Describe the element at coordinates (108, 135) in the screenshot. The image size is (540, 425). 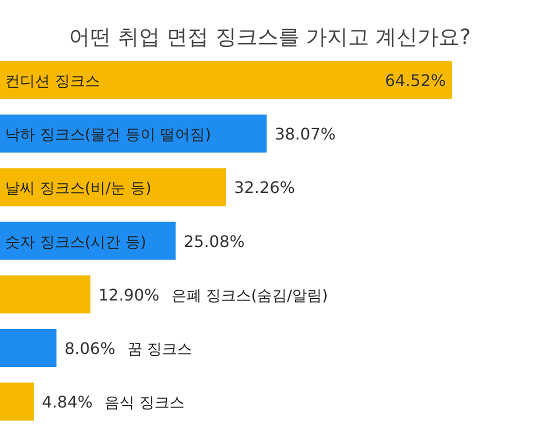
I see `y-tick-label: 낙하 징크스(물건 등이 떨어짐)` at that location.